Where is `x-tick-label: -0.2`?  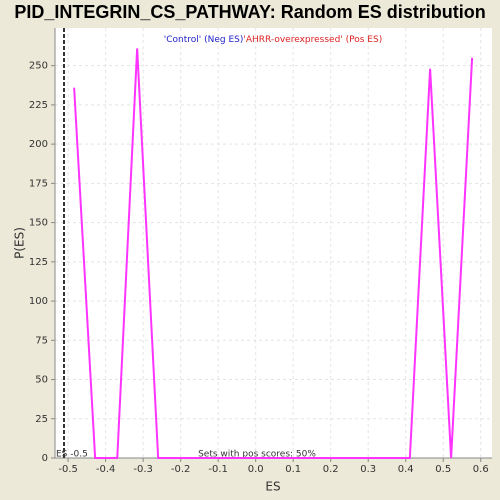
x-tick-label: -0.2 is located at coordinates (181, 469).